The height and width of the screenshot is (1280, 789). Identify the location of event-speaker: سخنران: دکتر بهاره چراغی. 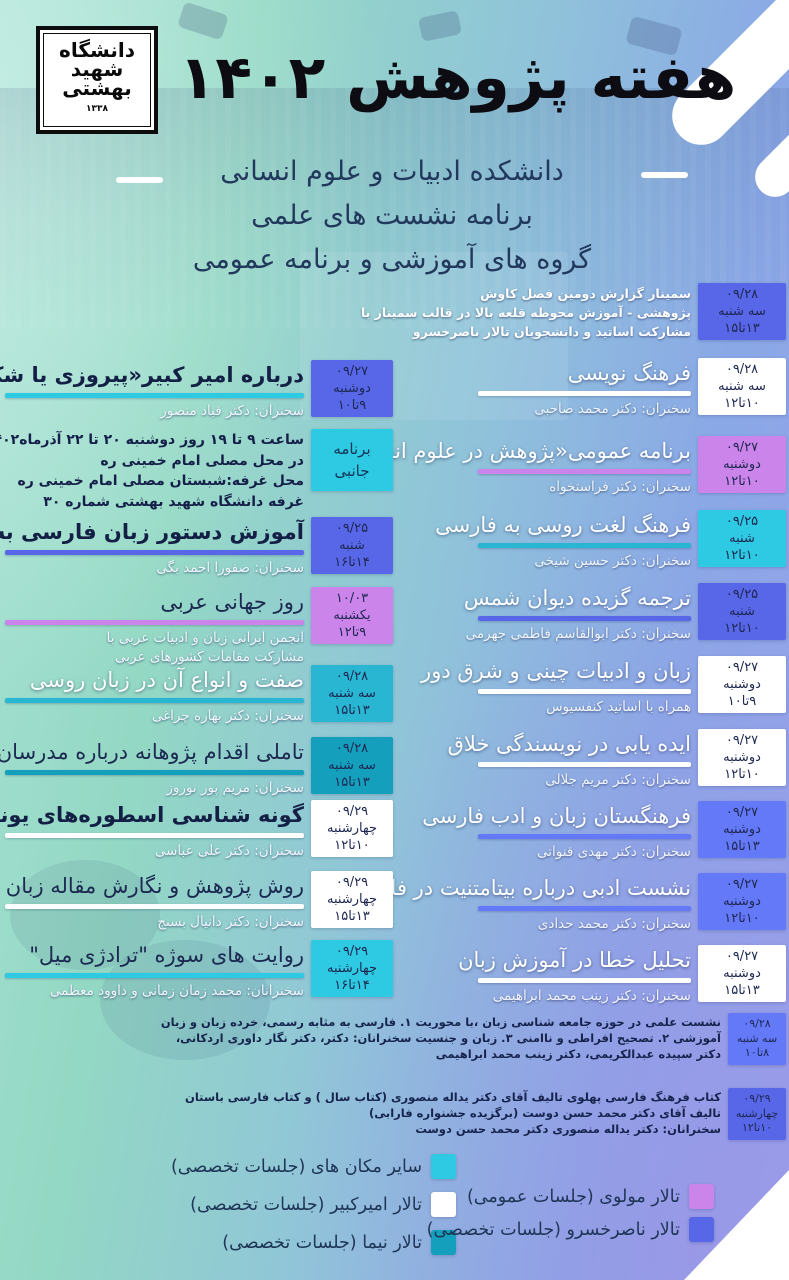
(227, 715).